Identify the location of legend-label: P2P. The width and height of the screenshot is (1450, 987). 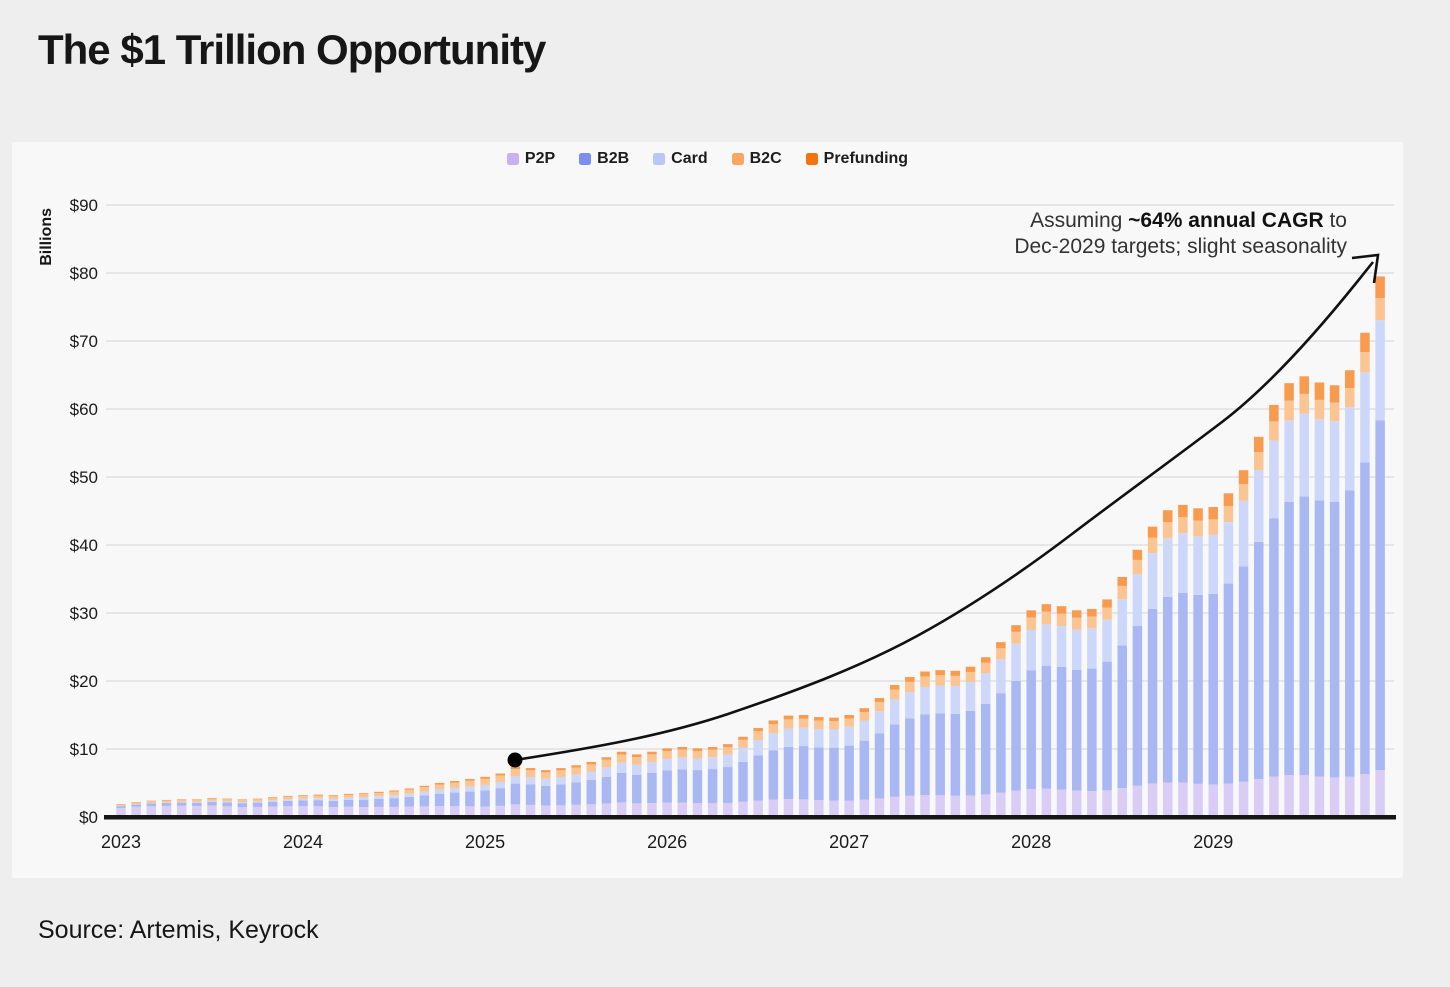
(540, 158).